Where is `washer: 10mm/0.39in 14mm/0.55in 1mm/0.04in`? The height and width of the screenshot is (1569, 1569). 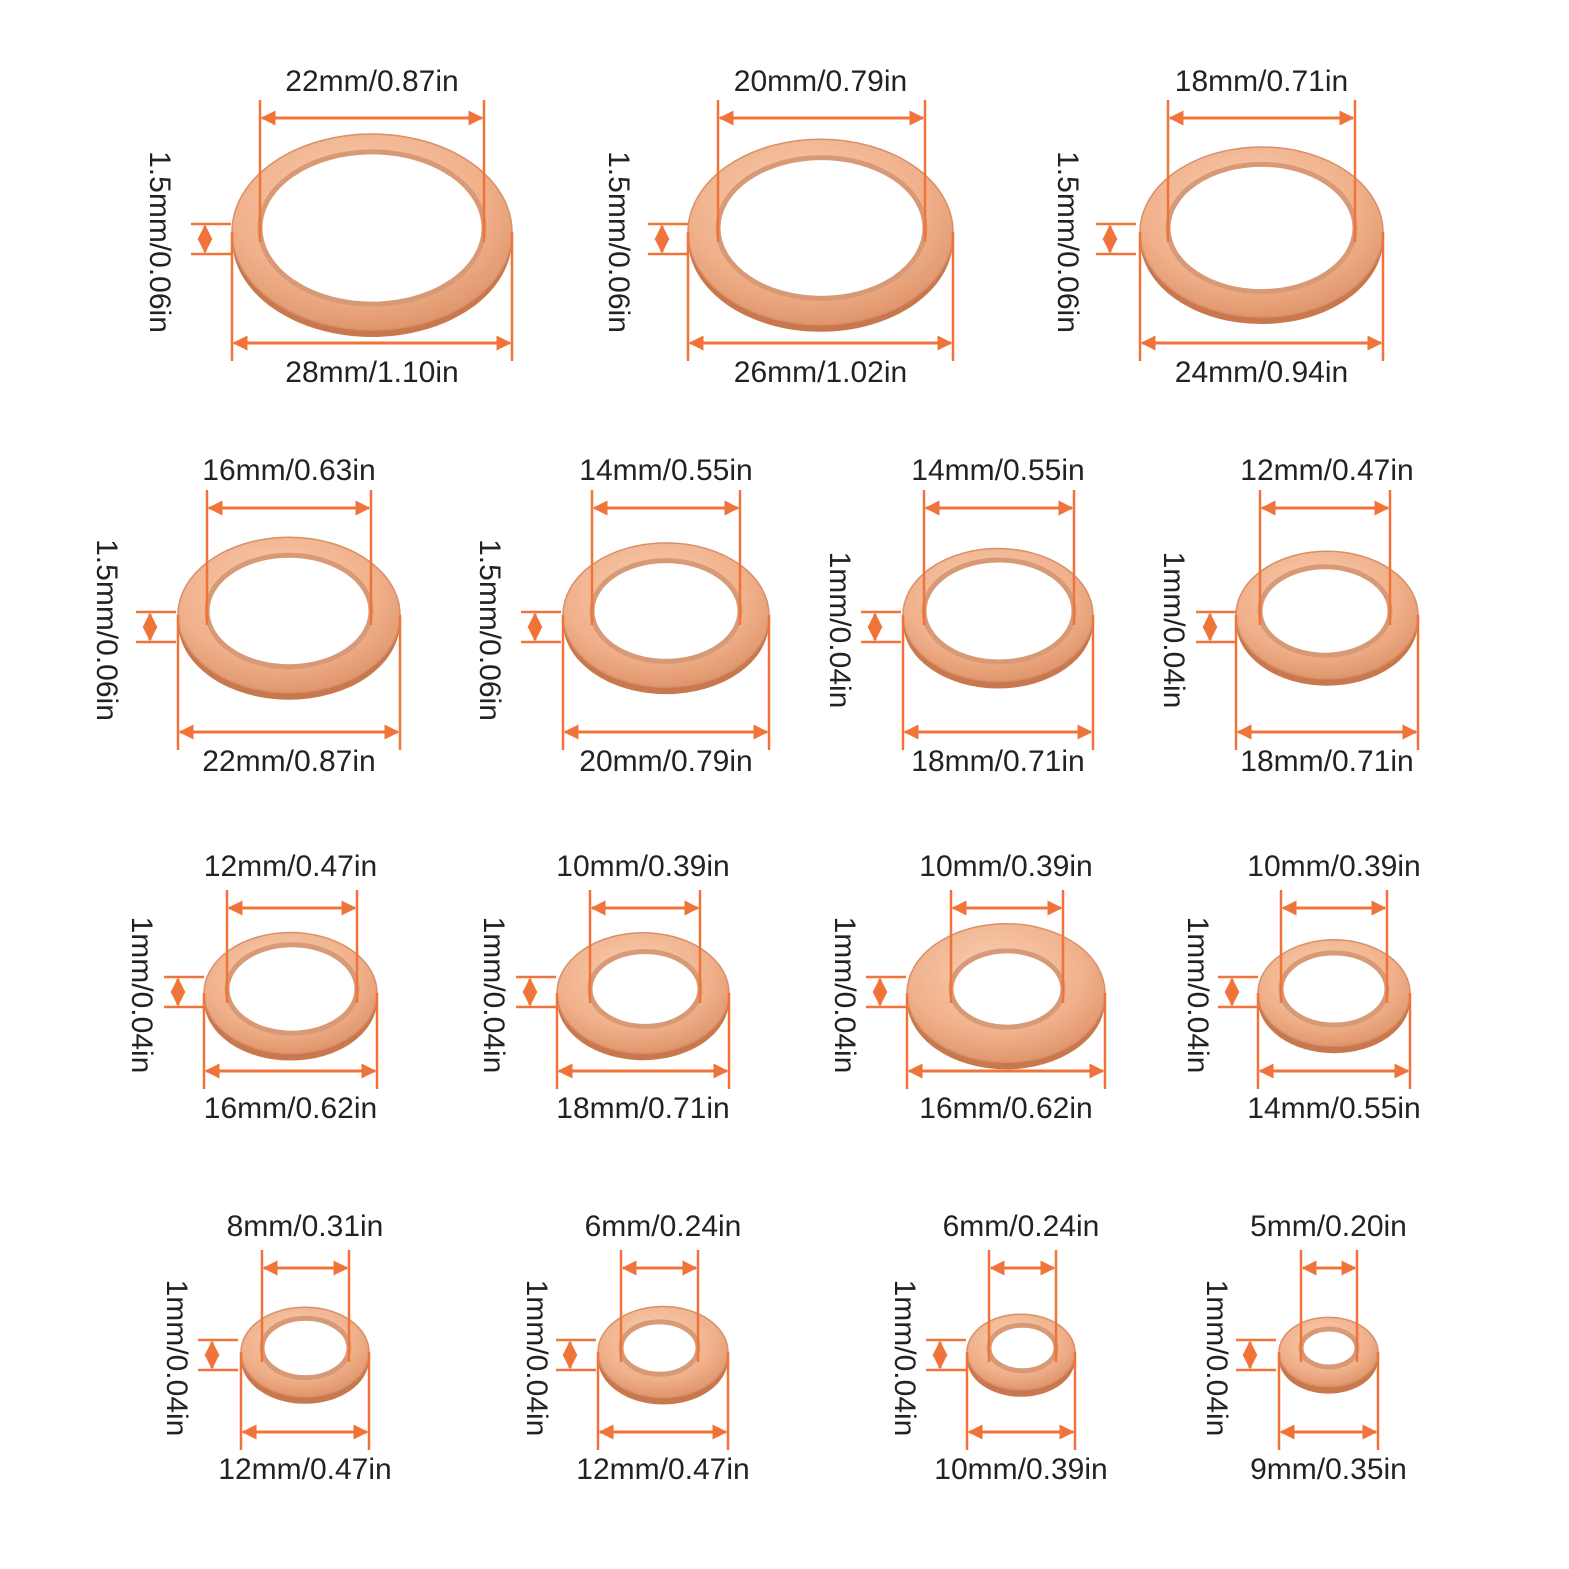 washer: 10mm/0.39in 14mm/0.55in 1mm/0.04in is located at coordinates (1301, 987).